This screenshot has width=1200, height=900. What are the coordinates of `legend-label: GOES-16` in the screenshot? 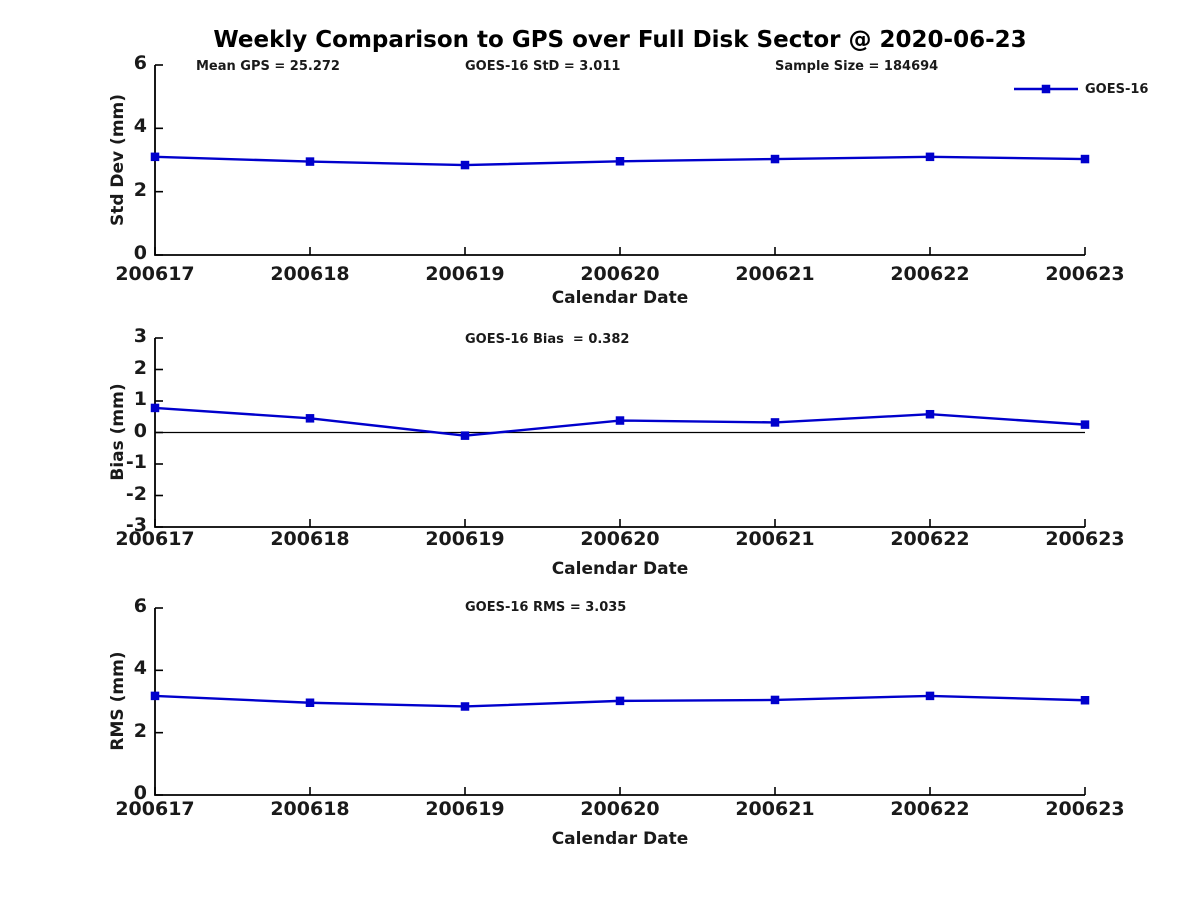 It's located at (1117, 89).